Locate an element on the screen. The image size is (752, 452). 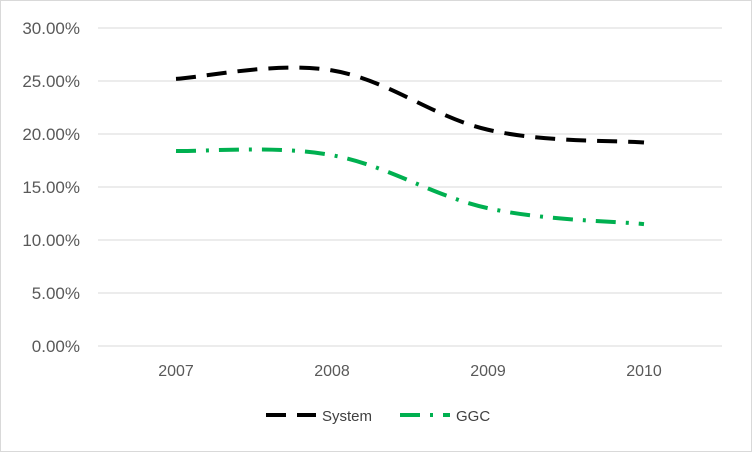
y-tick-label: 15.00% is located at coordinates (51, 187).